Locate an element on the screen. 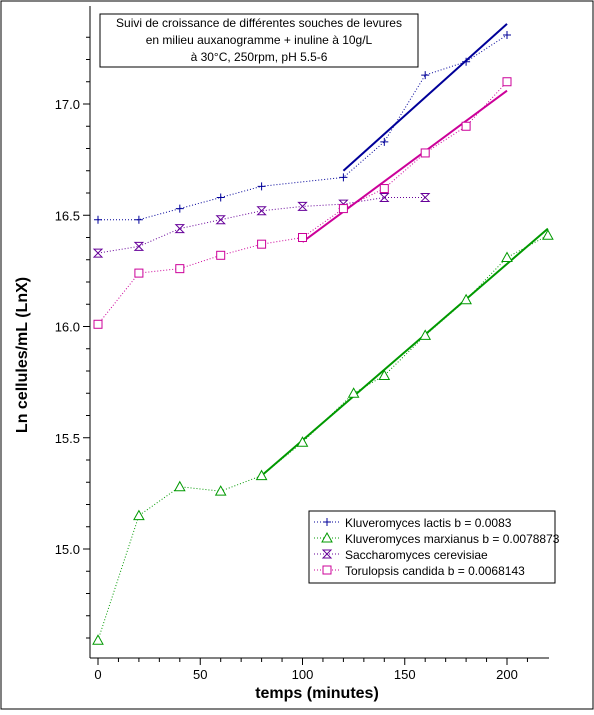 The width and height of the screenshot is (594, 715). fit-line-torulopsis-candida is located at coordinates (404, 166).